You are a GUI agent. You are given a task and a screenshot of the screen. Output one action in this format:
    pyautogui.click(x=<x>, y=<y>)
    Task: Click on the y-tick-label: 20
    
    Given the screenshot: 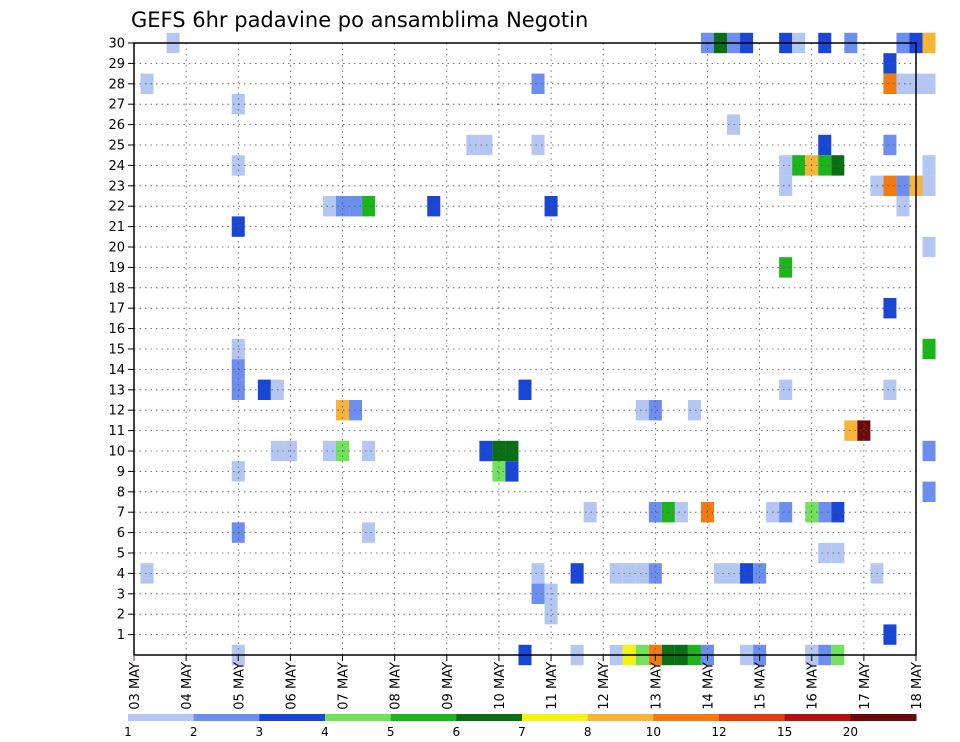 What is the action you would take?
    pyautogui.click(x=116, y=248)
    